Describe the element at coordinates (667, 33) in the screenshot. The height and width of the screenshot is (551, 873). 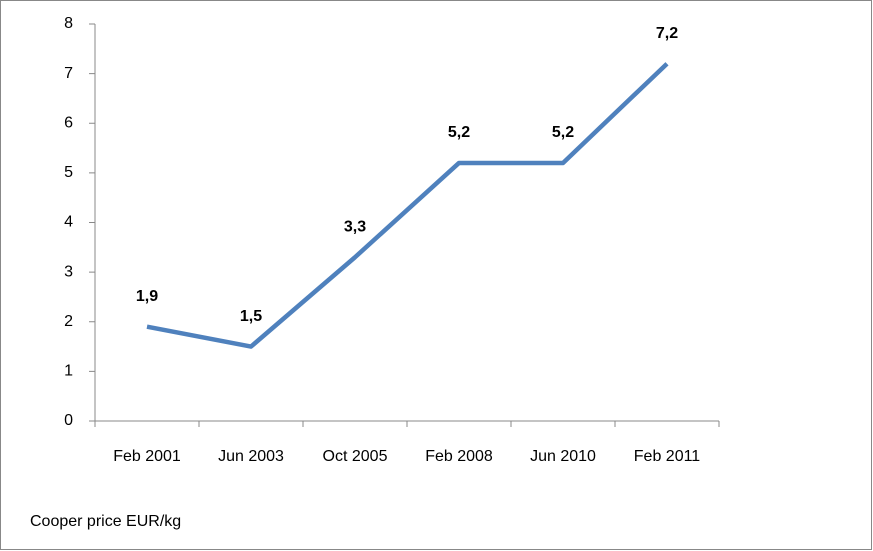
I see `value-label: 7,2` at that location.